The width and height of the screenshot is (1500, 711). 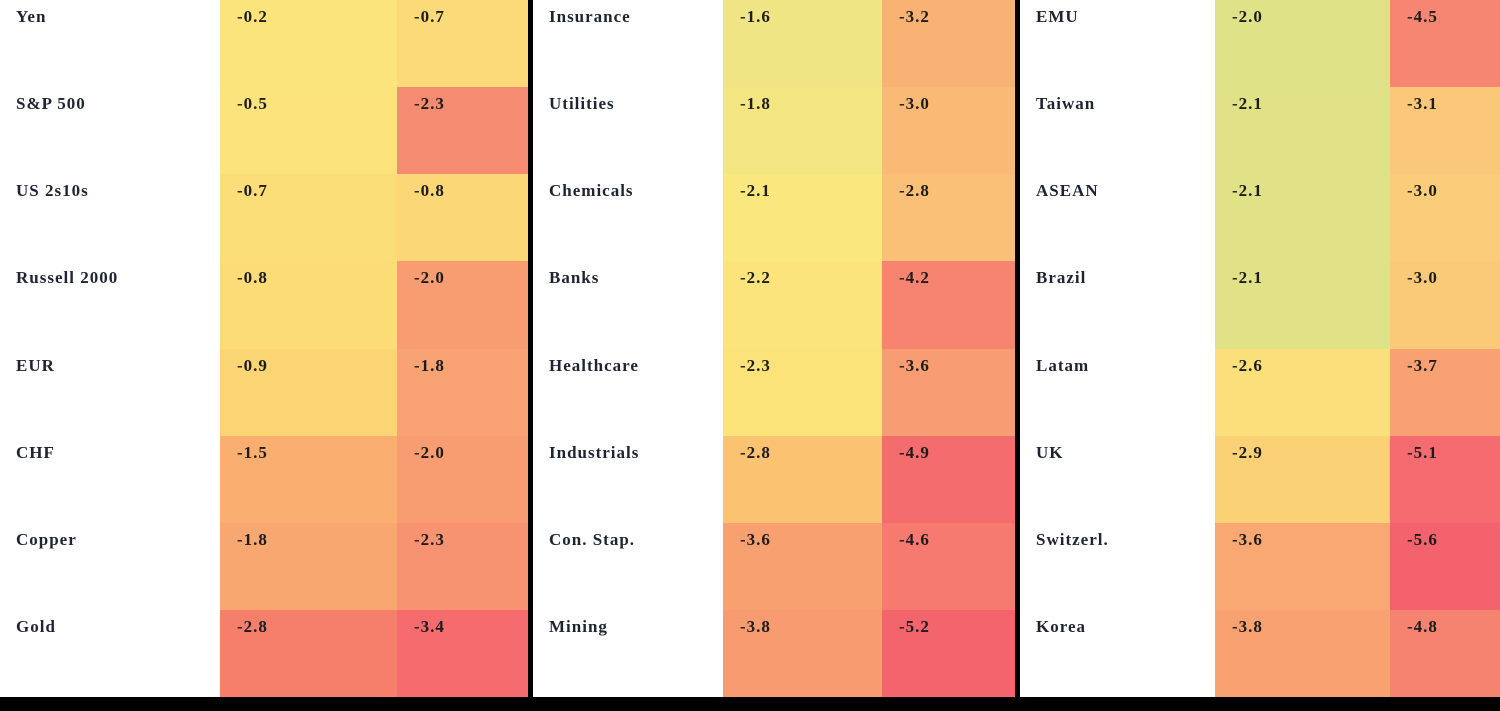 I want to click on row-label: Switzerl., so click(x=1117, y=566).